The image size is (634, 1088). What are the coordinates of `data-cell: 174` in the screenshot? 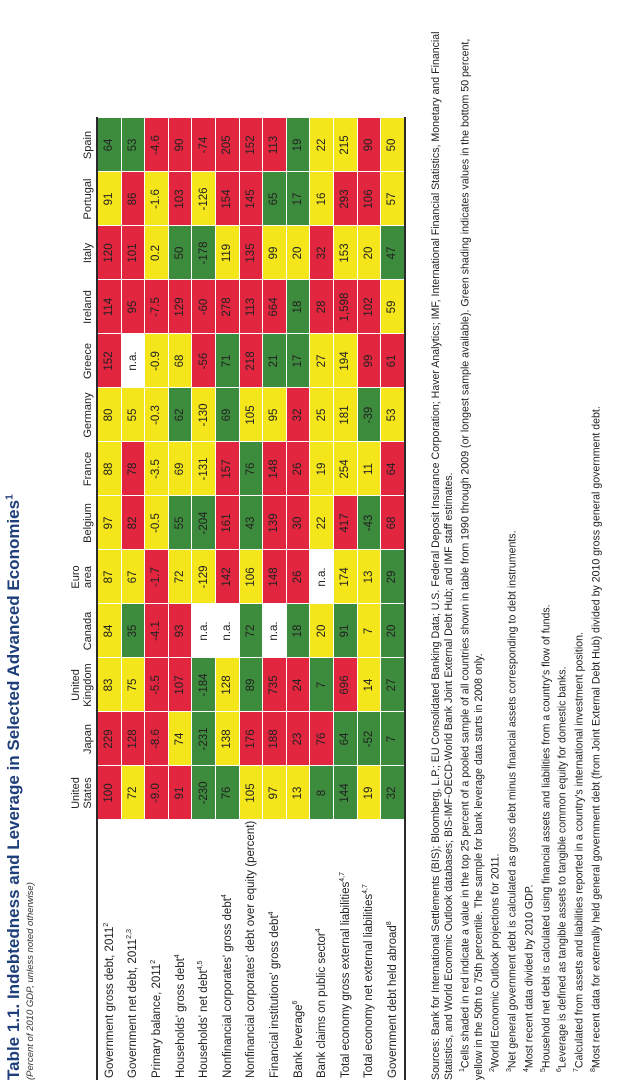 It's located at (345, 577).